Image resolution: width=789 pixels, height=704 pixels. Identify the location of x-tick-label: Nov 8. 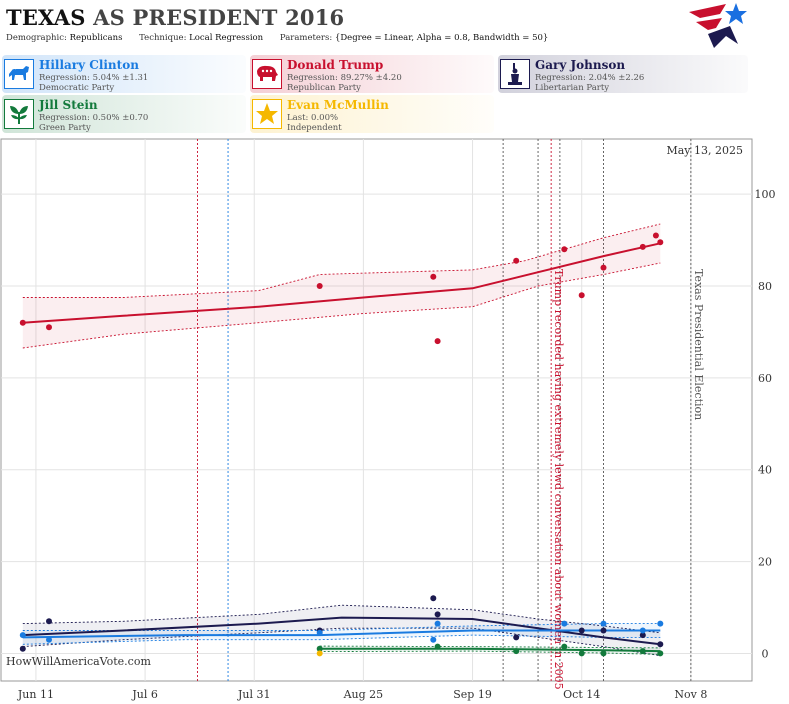
(690, 694).